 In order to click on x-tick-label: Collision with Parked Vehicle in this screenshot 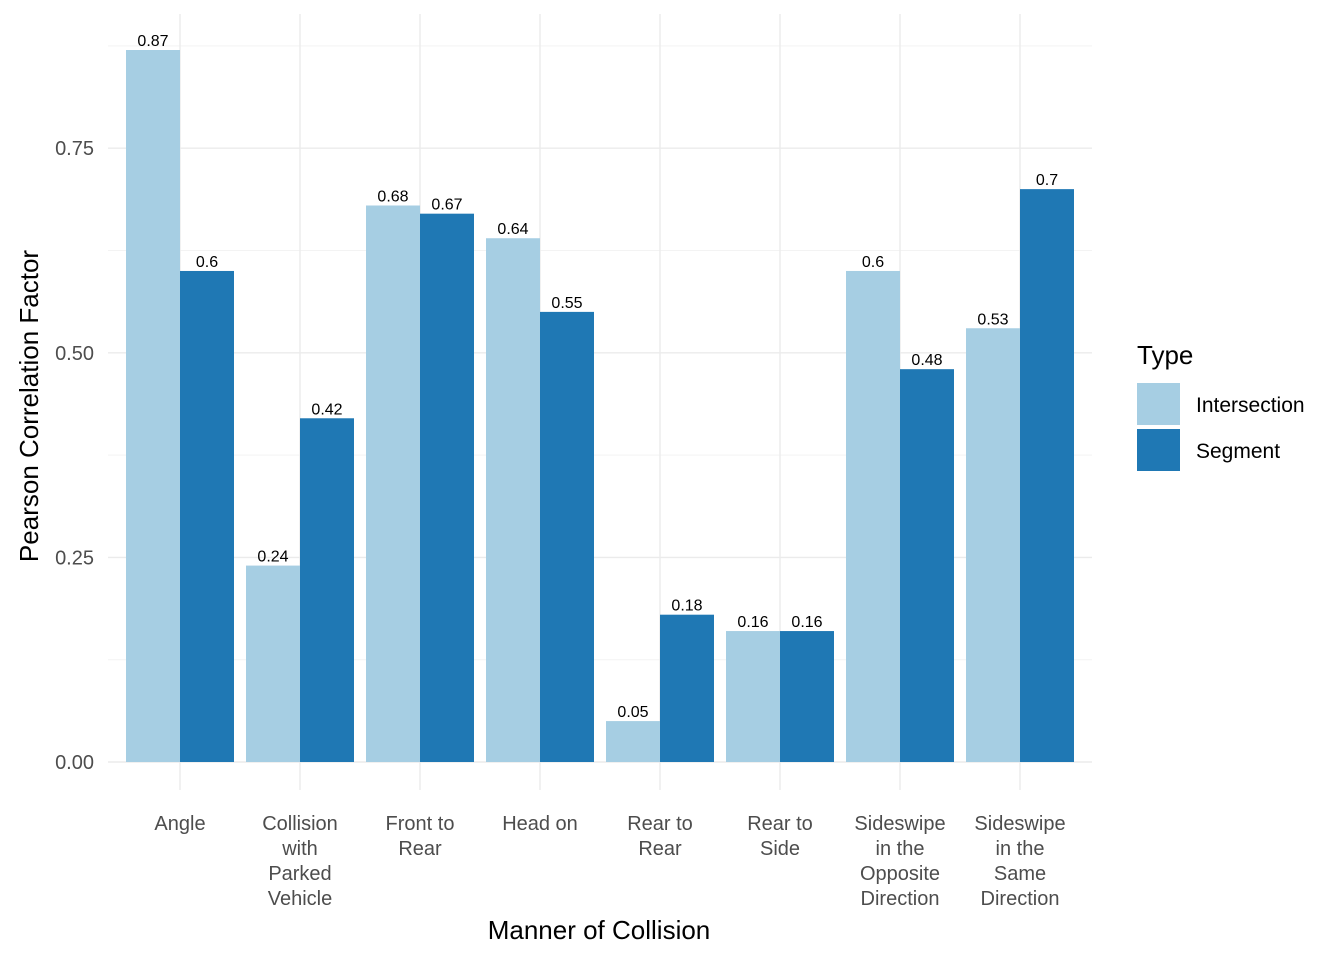, I will do `click(300, 861)`.